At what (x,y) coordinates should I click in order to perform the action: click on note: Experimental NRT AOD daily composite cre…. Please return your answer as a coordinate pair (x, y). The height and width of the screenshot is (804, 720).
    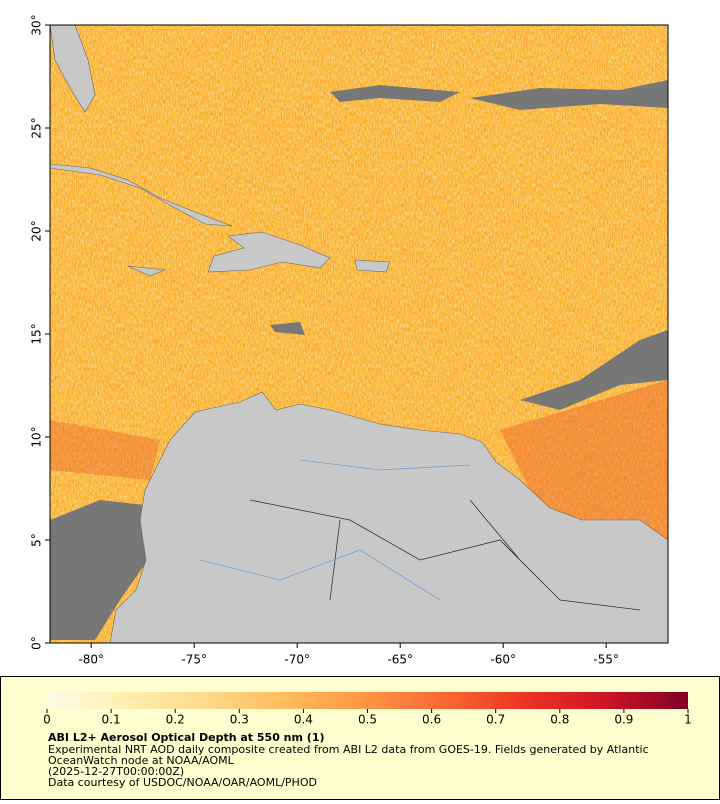
    Looking at the image, I should click on (348, 749).